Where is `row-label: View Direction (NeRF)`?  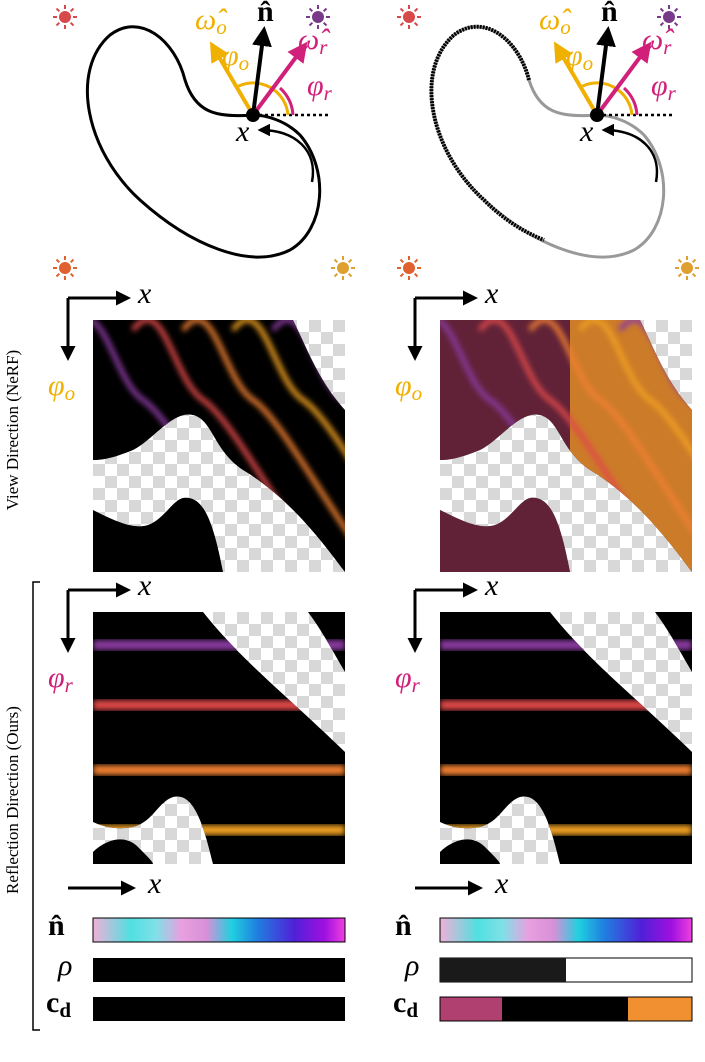
row-label: View Direction (NeRF) is located at coordinates (12, 430).